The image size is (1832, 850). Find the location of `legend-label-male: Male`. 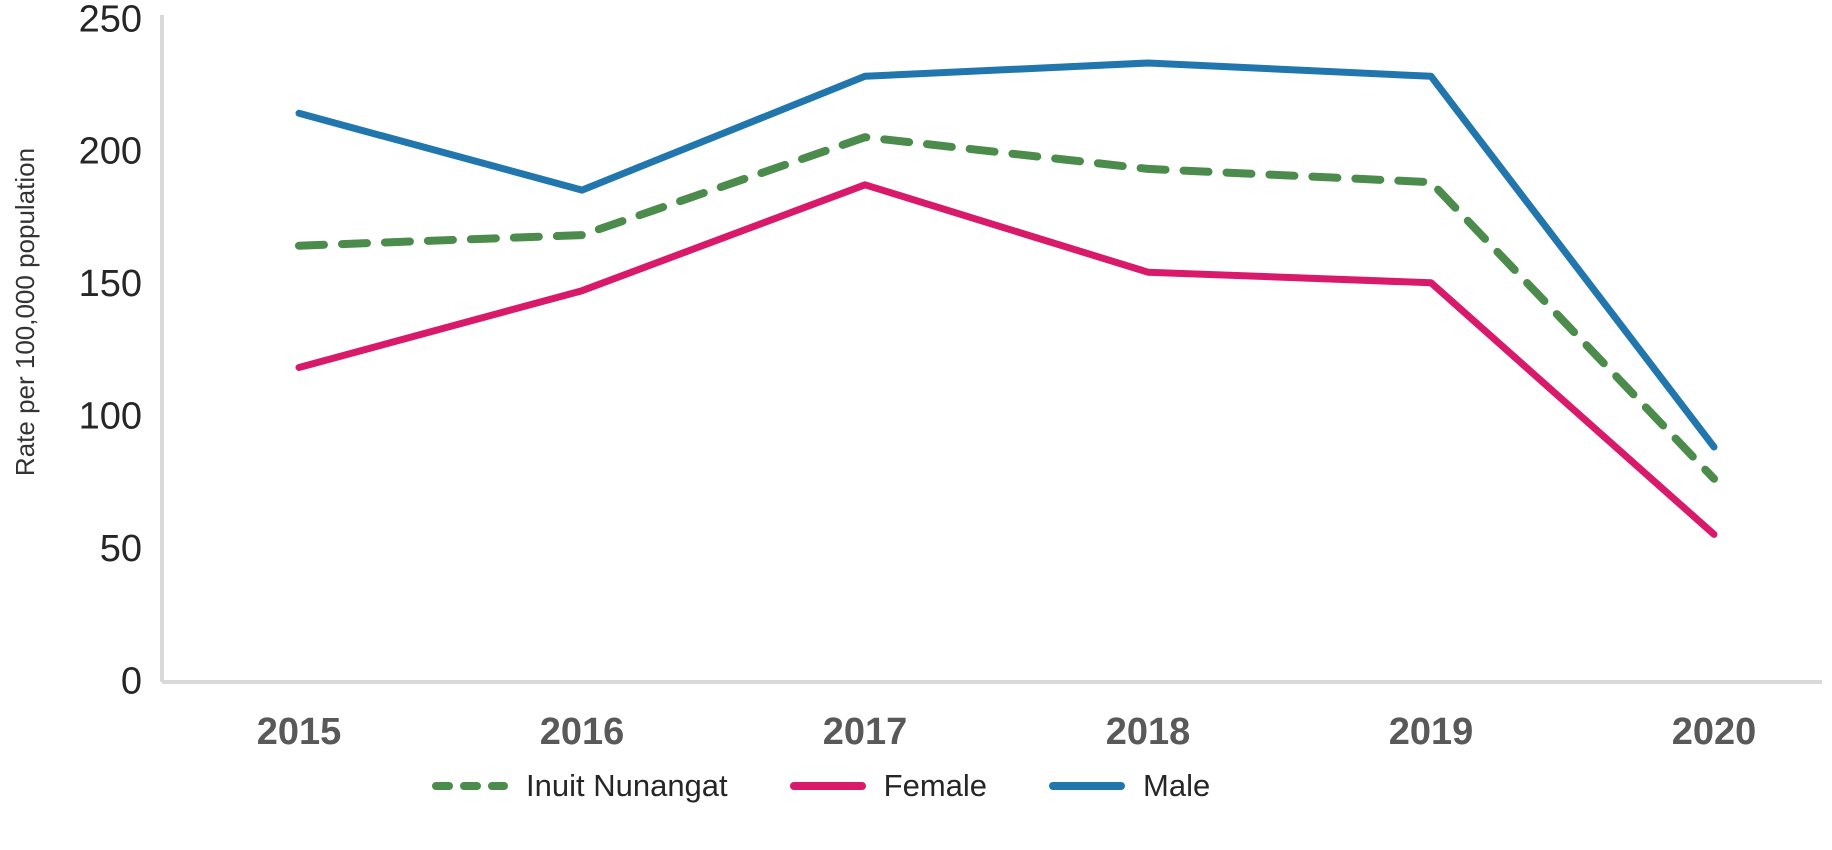

legend-label-male: Male is located at coordinates (1177, 785).